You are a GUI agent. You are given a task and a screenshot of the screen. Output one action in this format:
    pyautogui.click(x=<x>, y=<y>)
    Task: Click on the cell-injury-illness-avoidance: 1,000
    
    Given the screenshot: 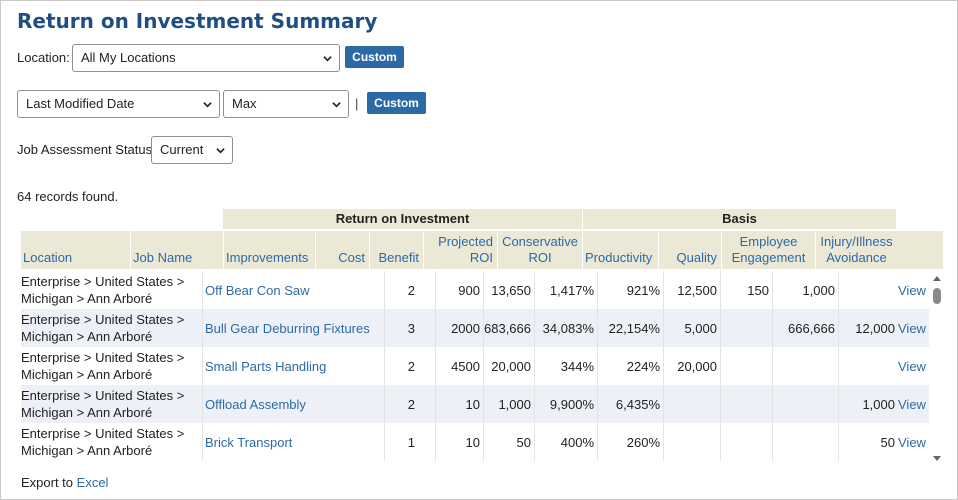 What is the action you would take?
    pyautogui.click(x=868, y=404)
    